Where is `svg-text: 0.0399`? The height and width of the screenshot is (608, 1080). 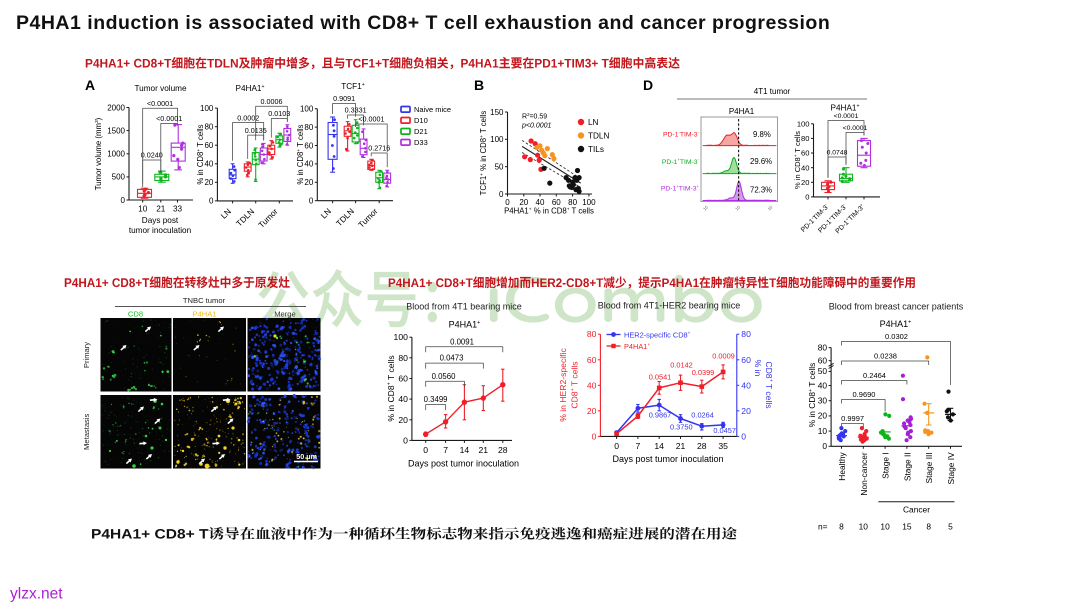 svg-text: 0.0399 is located at coordinates (703, 372).